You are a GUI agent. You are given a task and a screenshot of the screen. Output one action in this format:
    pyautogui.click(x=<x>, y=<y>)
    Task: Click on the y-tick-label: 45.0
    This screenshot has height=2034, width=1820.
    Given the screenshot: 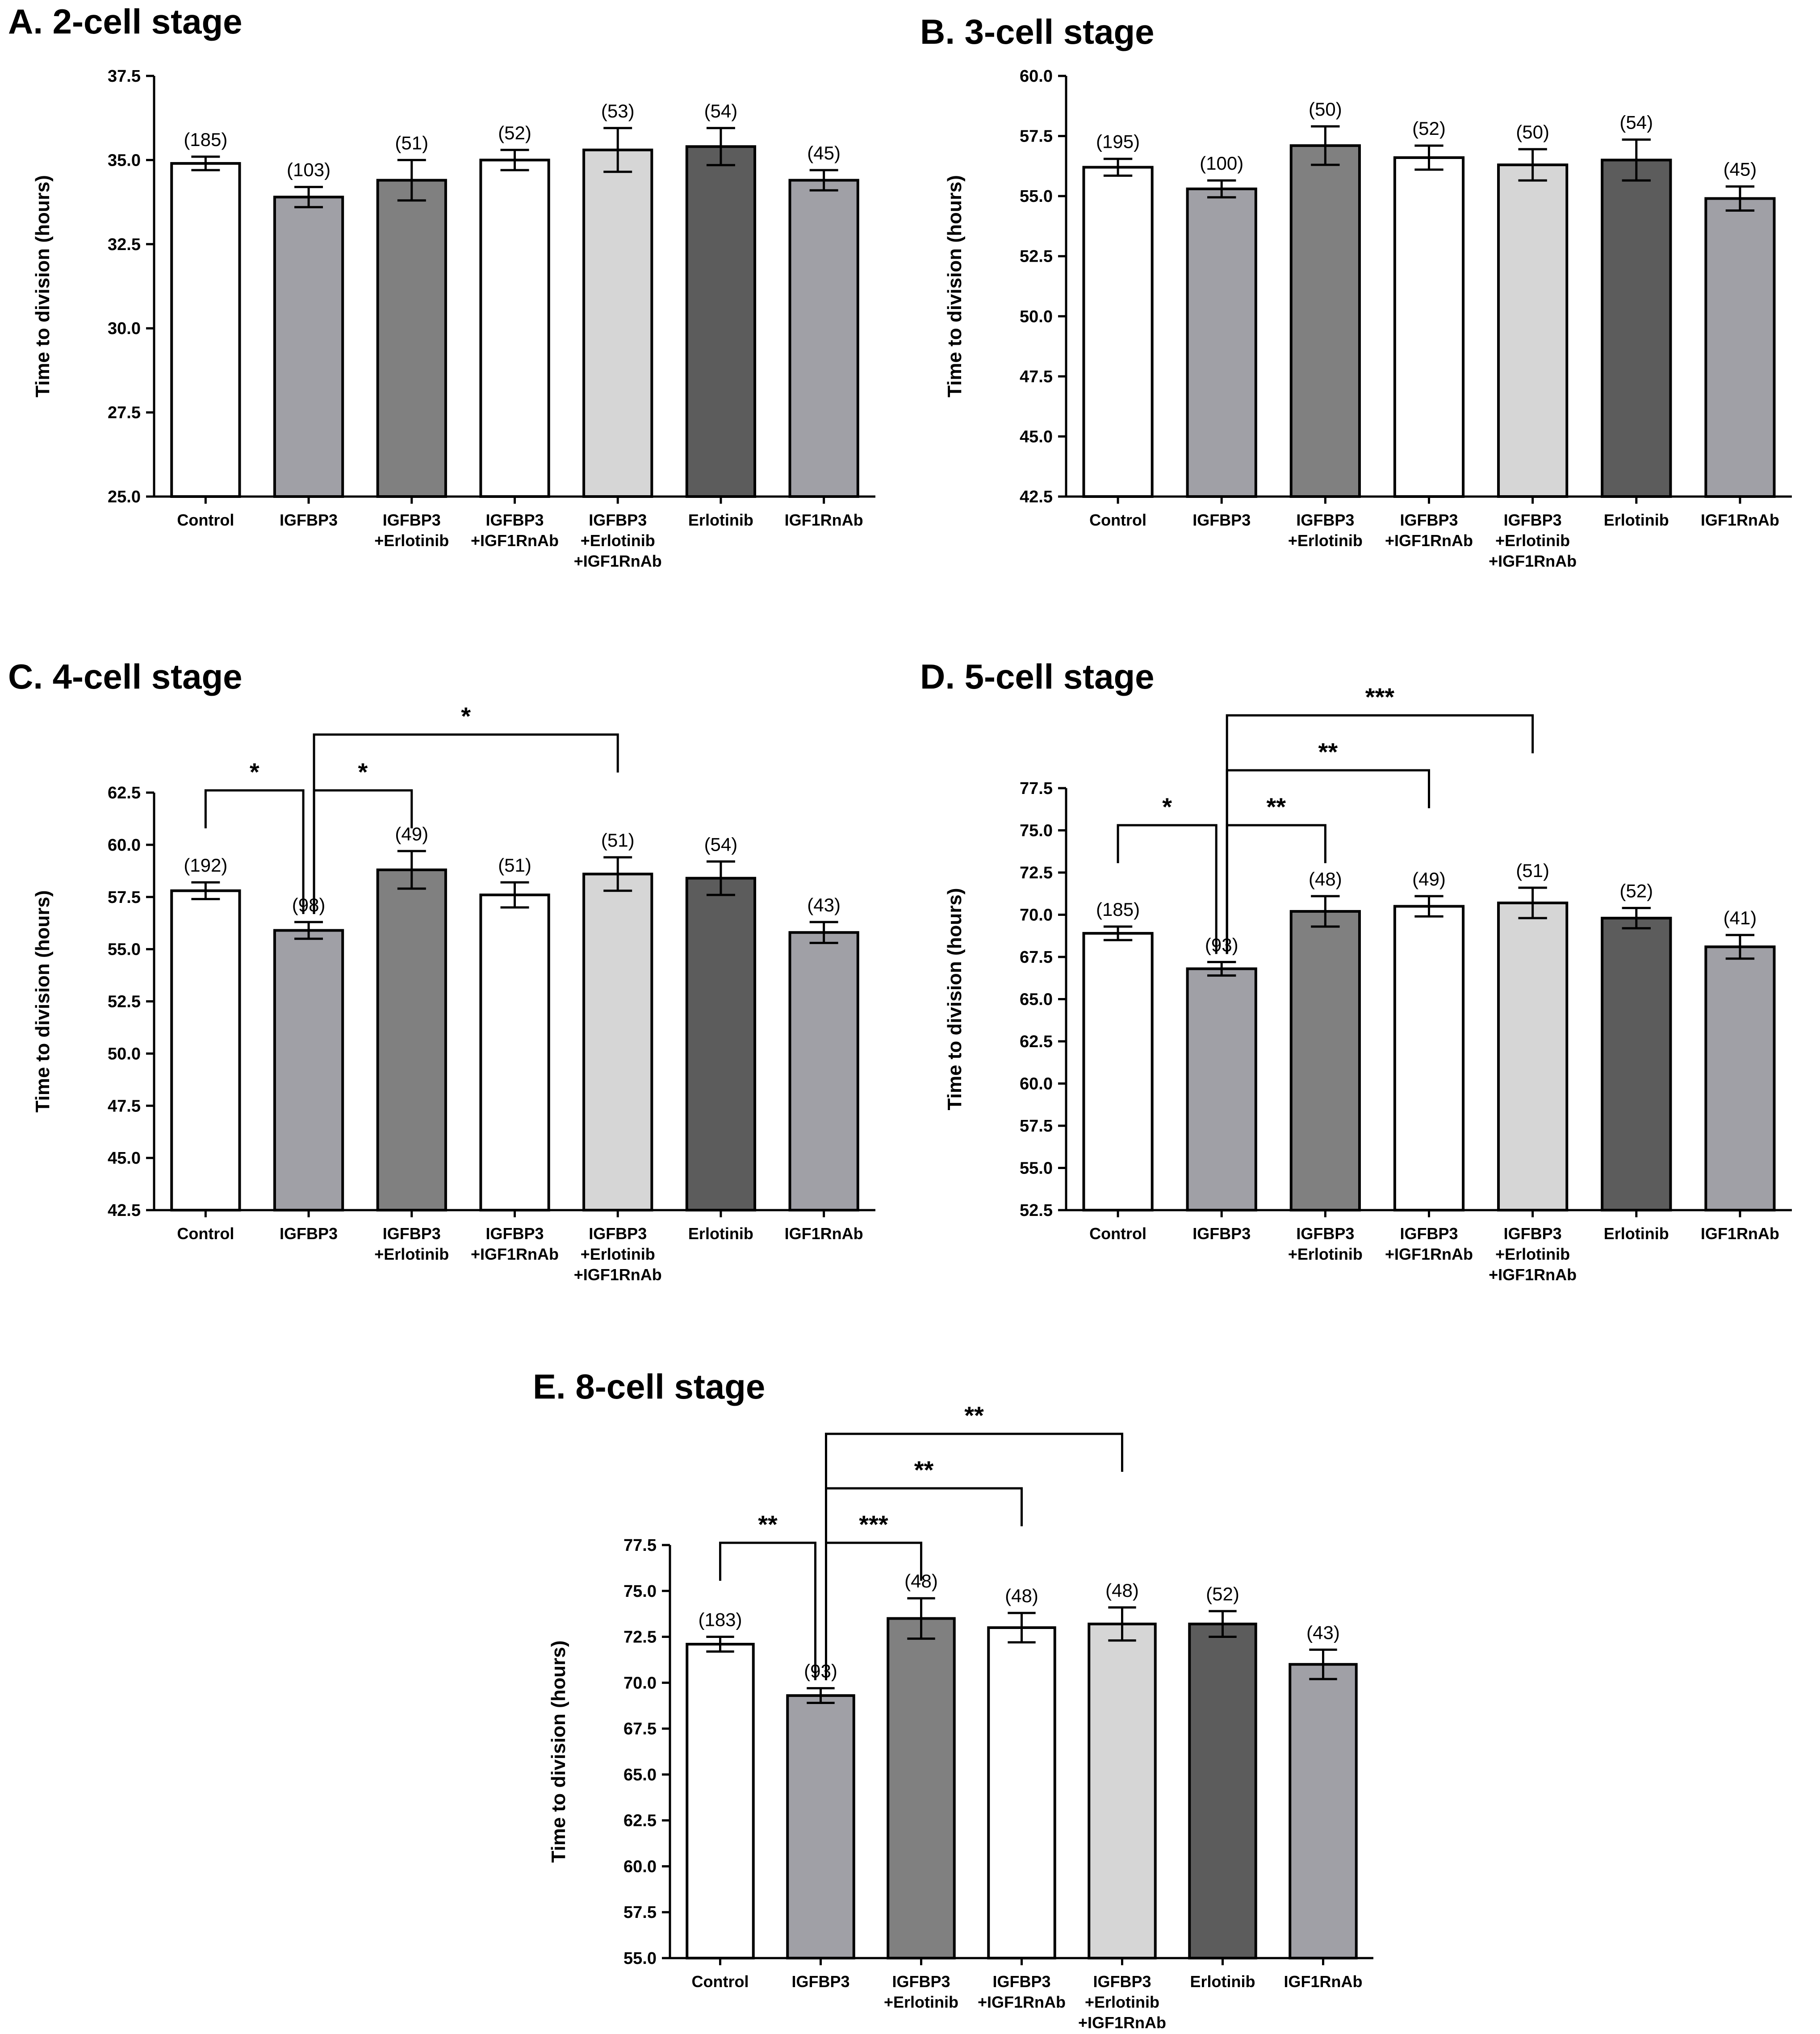 What is the action you would take?
    pyautogui.click(x=1036, y=436)
    